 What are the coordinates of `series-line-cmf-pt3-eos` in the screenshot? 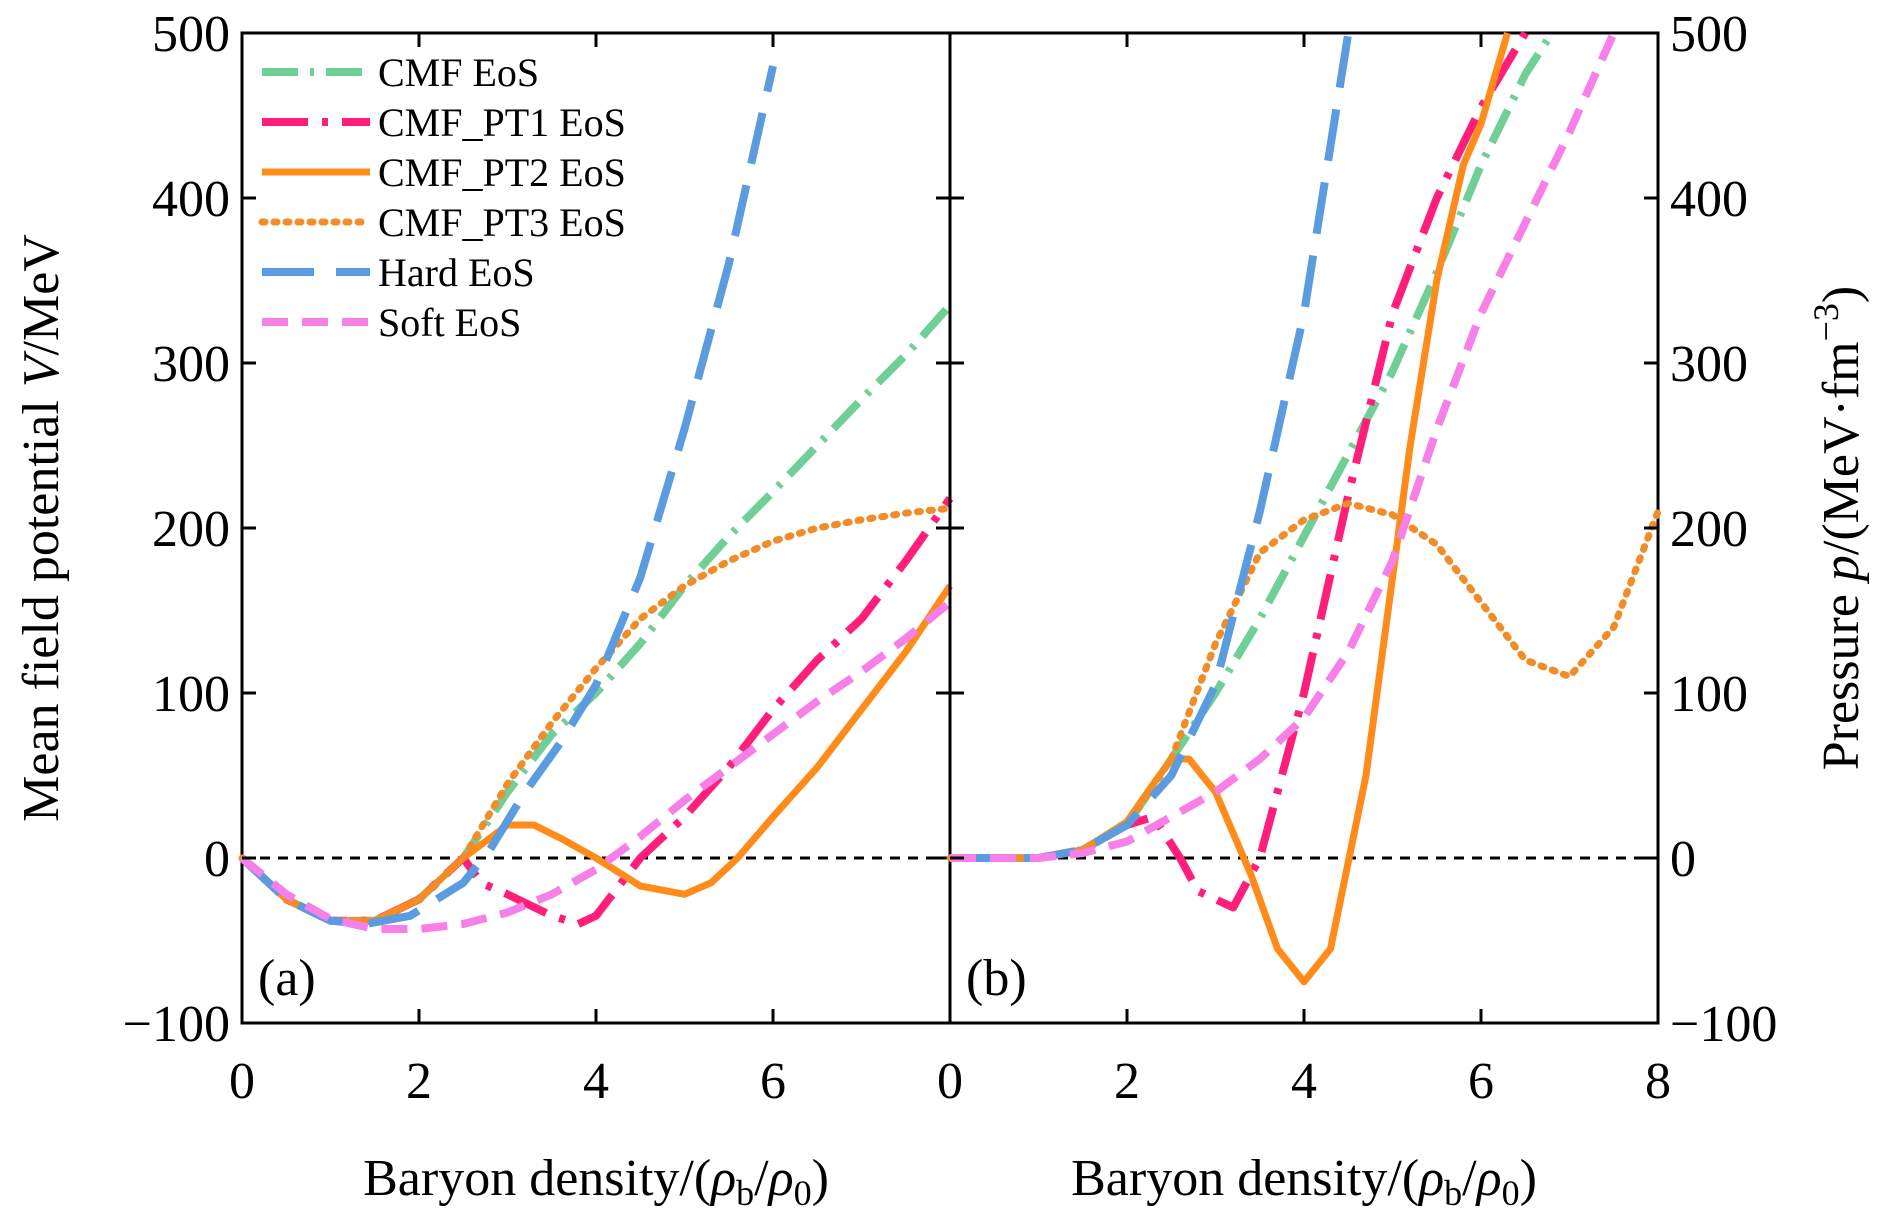 It's located at (596, 714).